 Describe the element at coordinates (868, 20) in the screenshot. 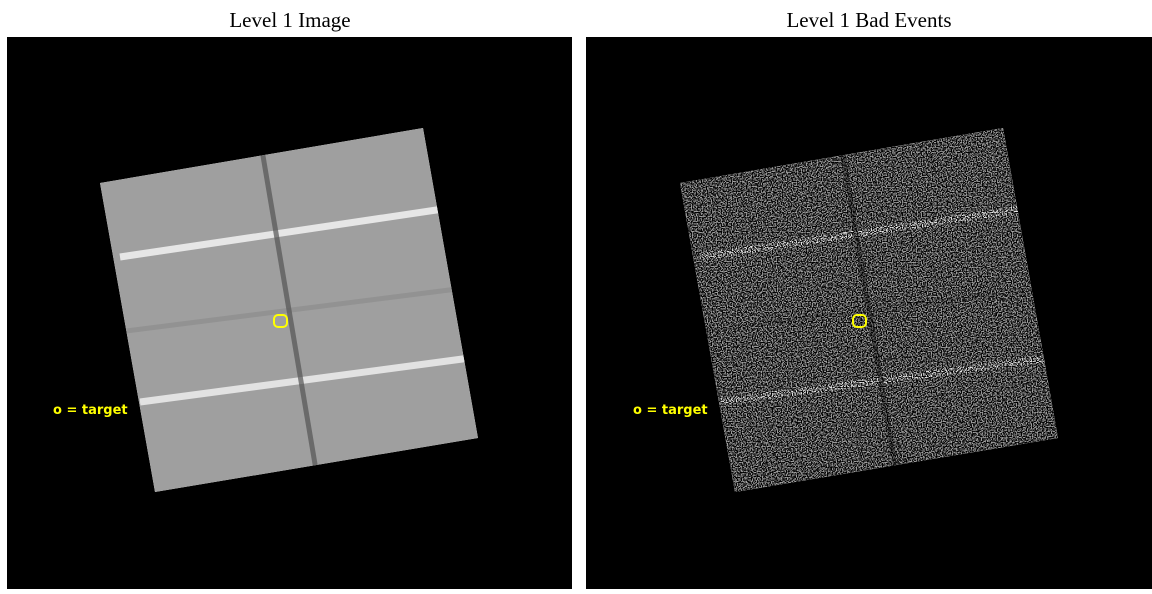

I see `panel-title: Level 1 Bad Events` at that location.